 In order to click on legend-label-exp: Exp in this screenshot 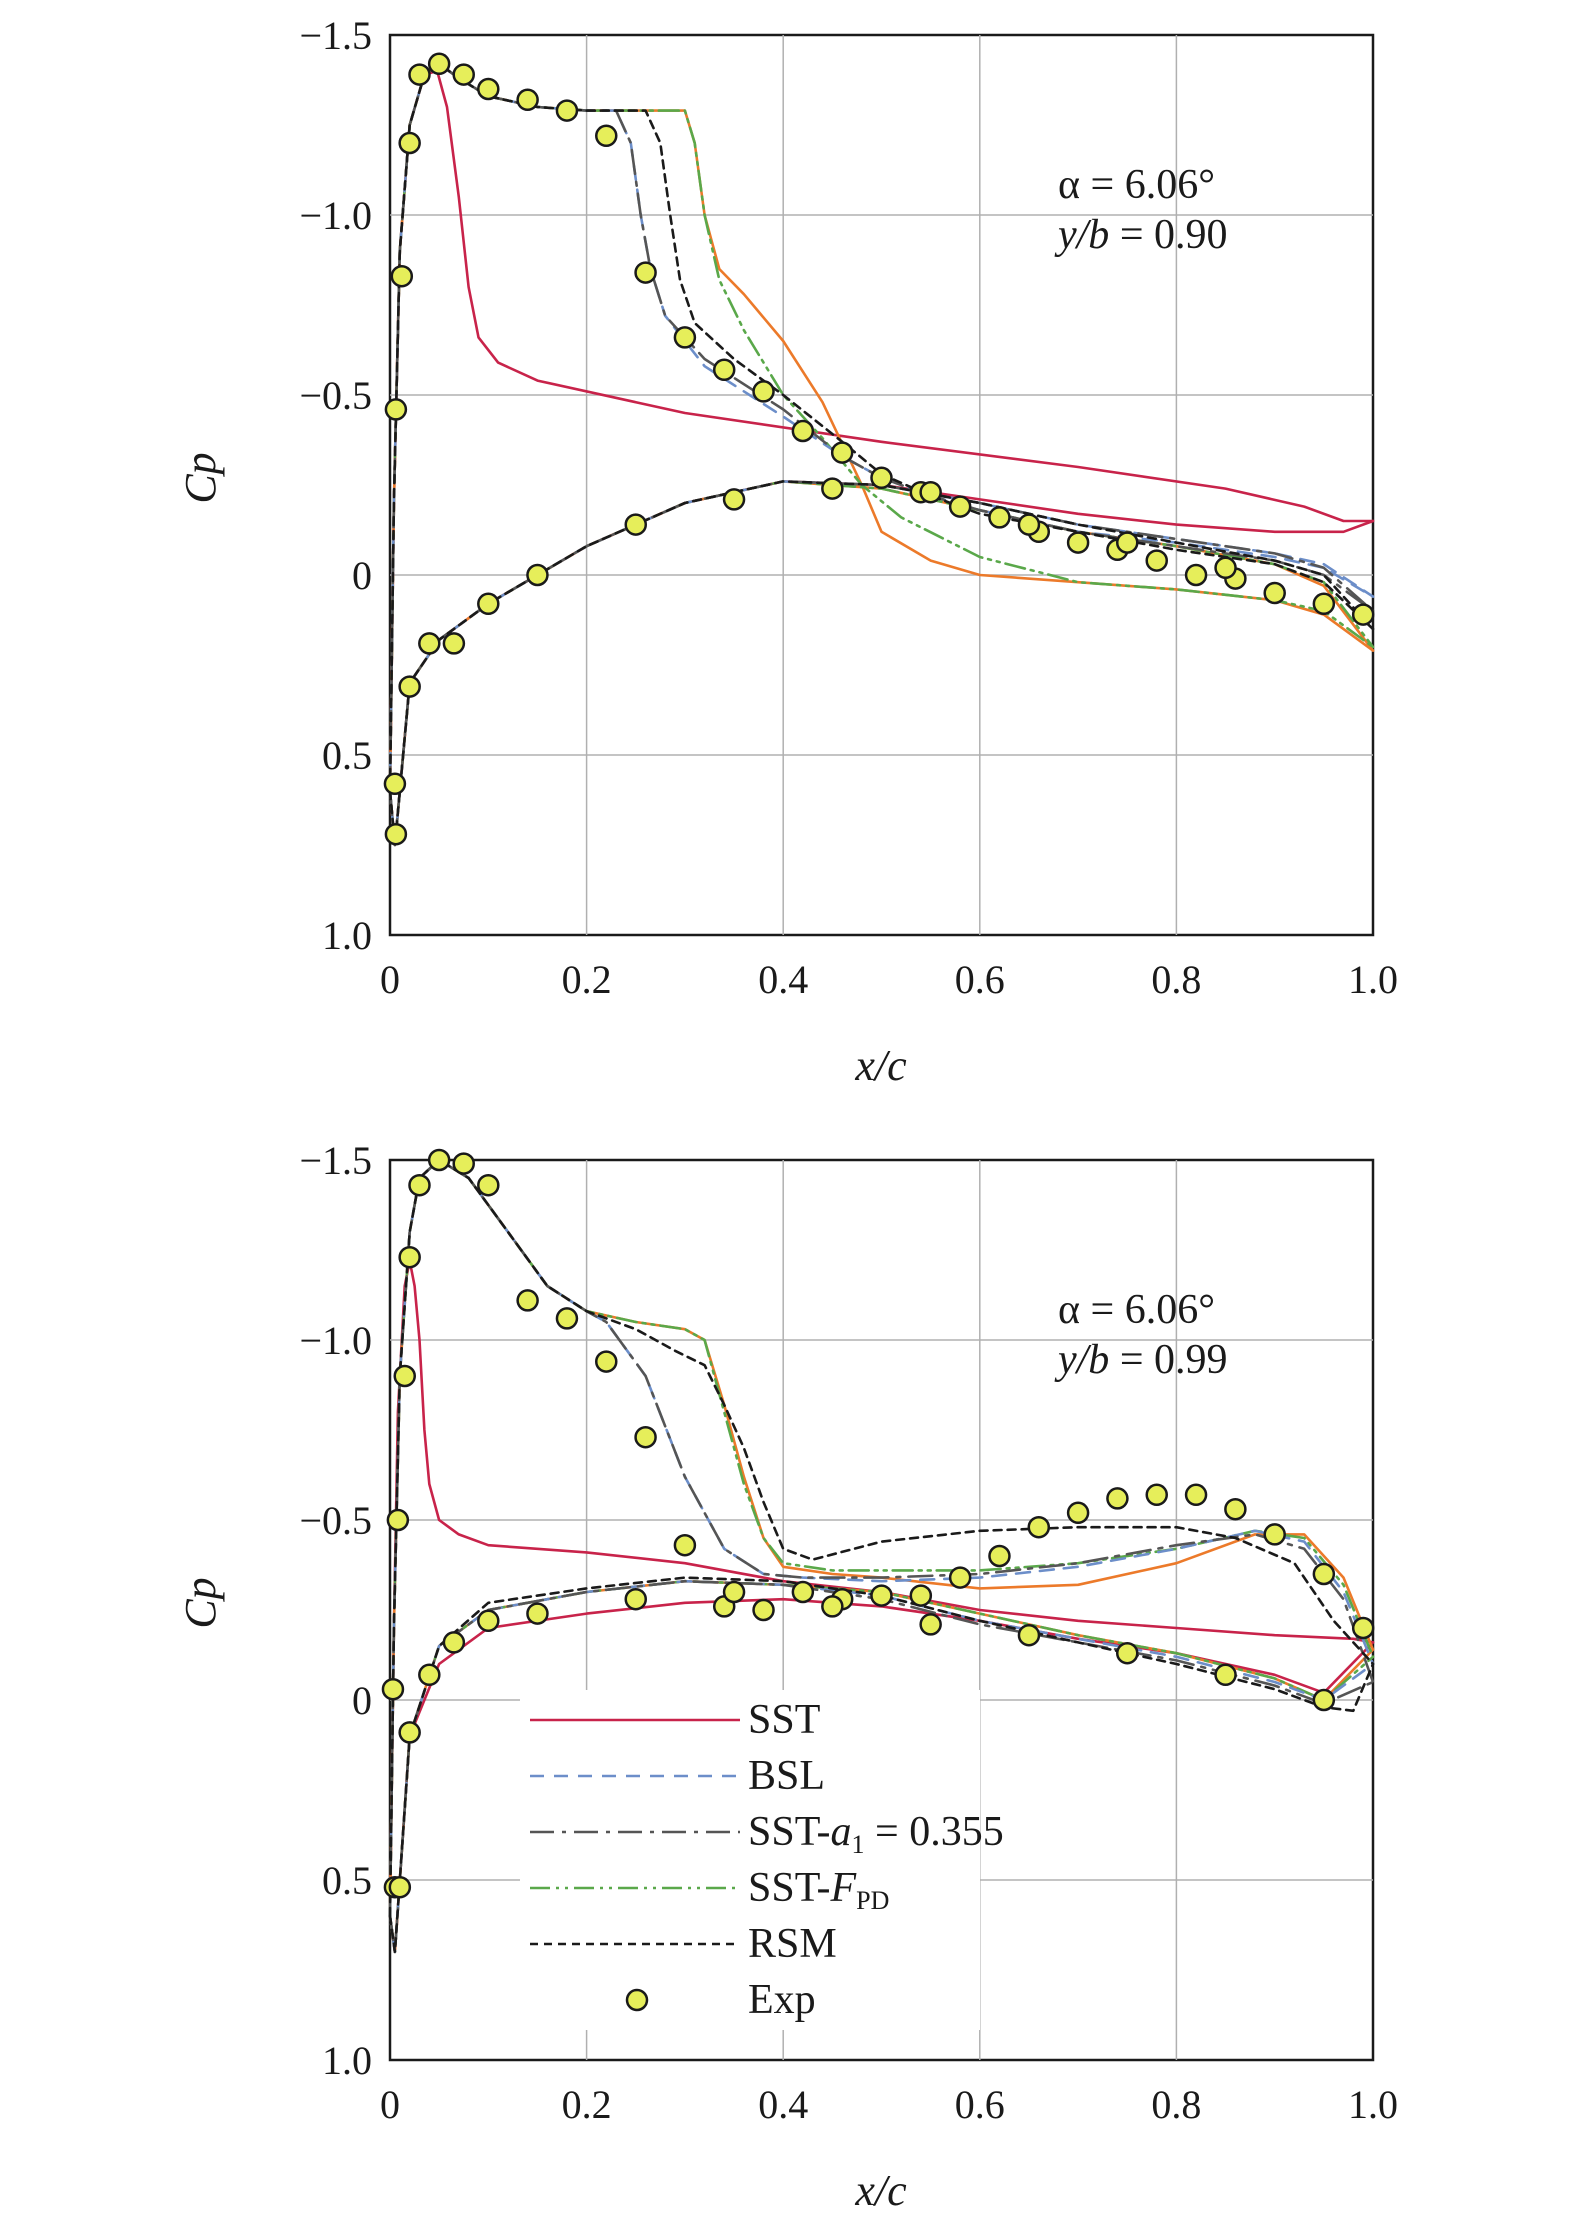, I will do `click(782, 2000)`.